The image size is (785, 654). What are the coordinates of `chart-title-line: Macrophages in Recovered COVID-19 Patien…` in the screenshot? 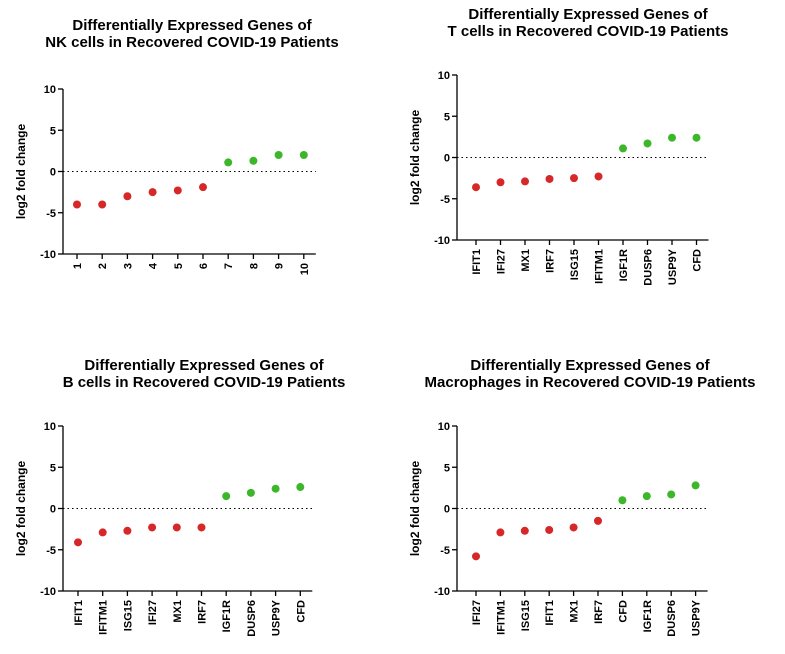 It's located at (590, 382).